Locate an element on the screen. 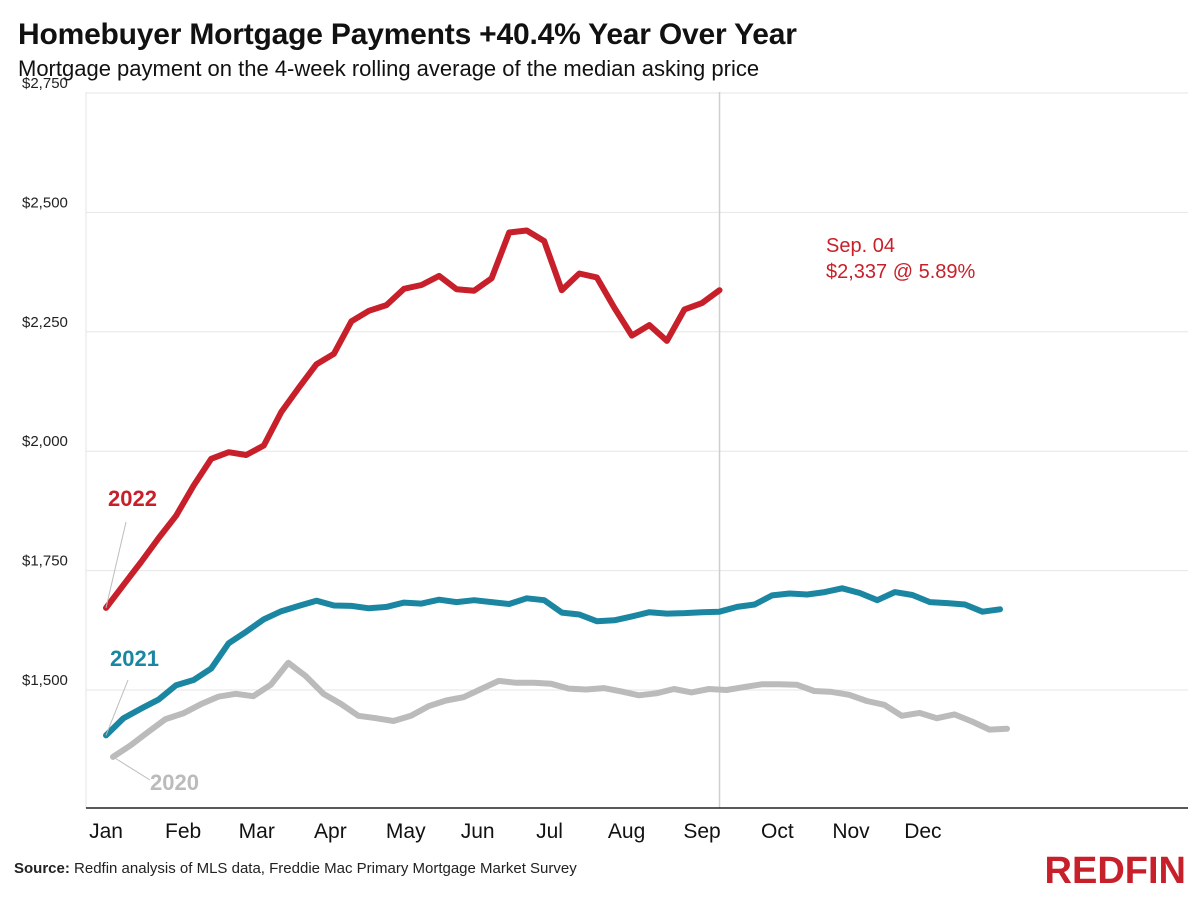 Image resolution: width=1200 pixels, height=900 pixels. y-tick-label: $2,250 is located at coordinates (45, 322).